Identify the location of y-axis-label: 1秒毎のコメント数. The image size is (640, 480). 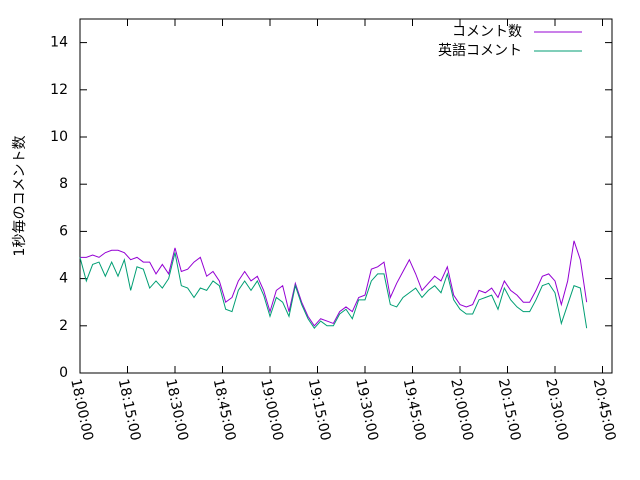
(20, 196).